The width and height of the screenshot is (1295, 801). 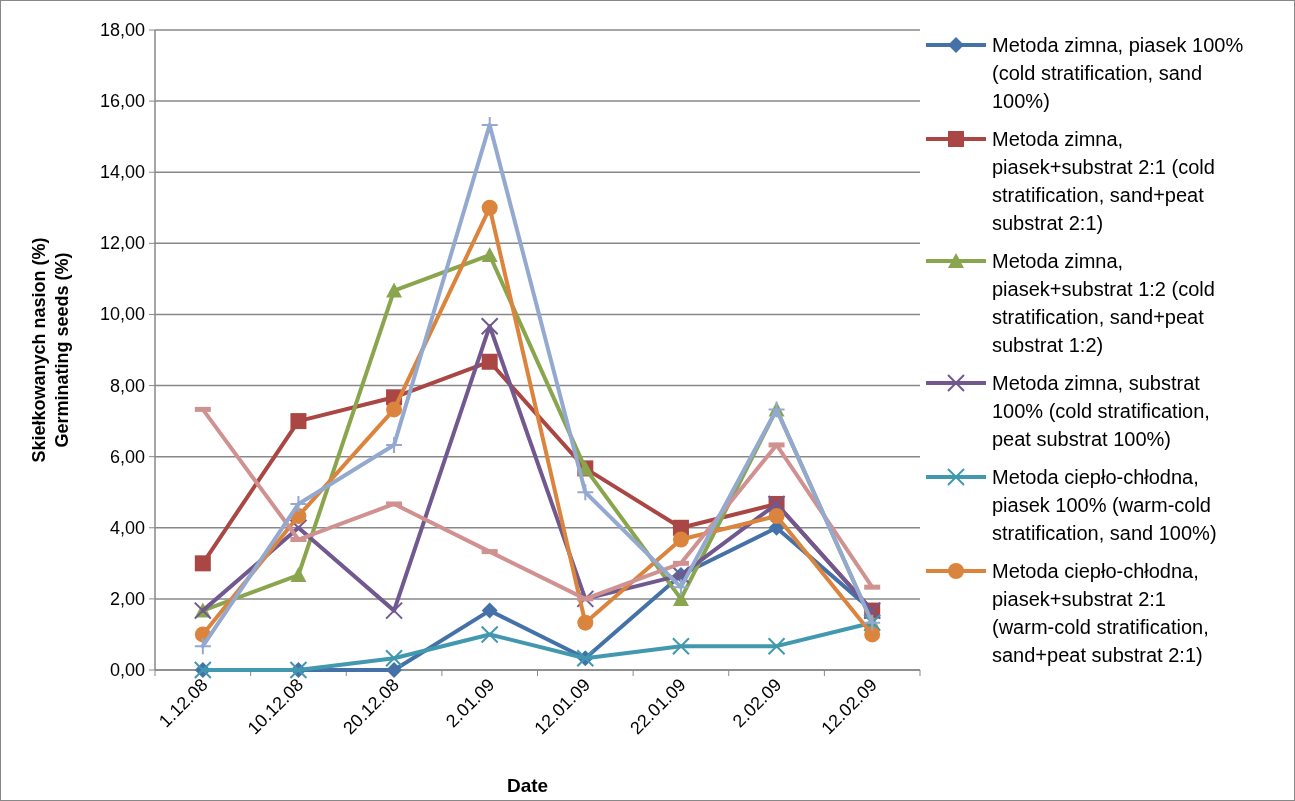 What do you see at coordinates (1103, 303) in the screenshot?
I see `legend-label: Metoda zimna, piasek+substrat 1:2 (cold stratification, sand+peat substrat 1:2)` at bounding box center [1103, 303].